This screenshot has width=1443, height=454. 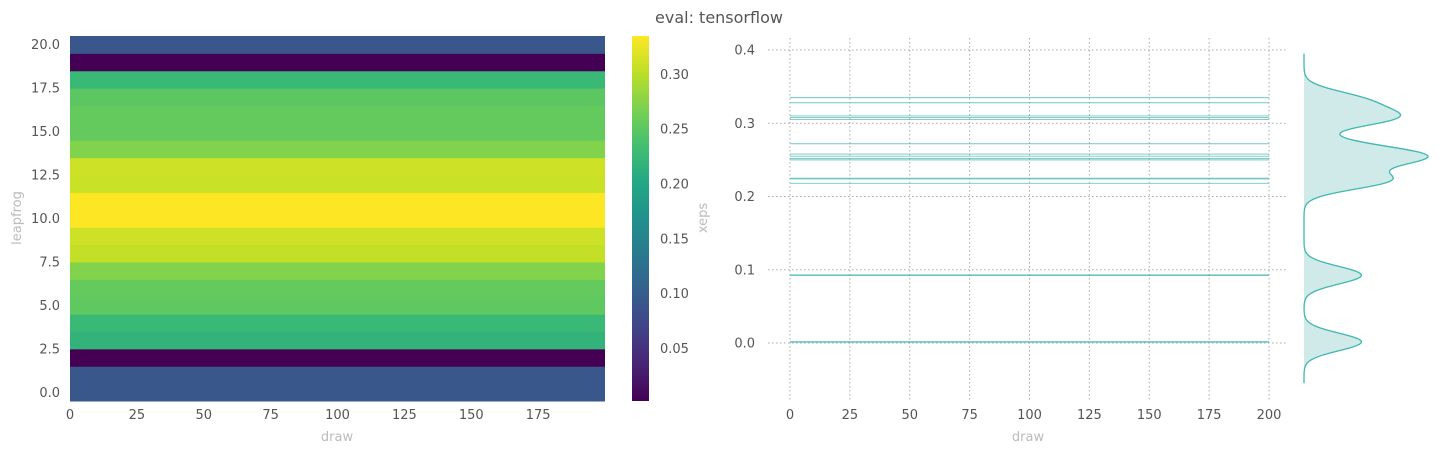 What do you see at coordinates (1209, 415) in the screenshot?
I see `line-x-tick-label: 175` at bounding box center [1209, 415].